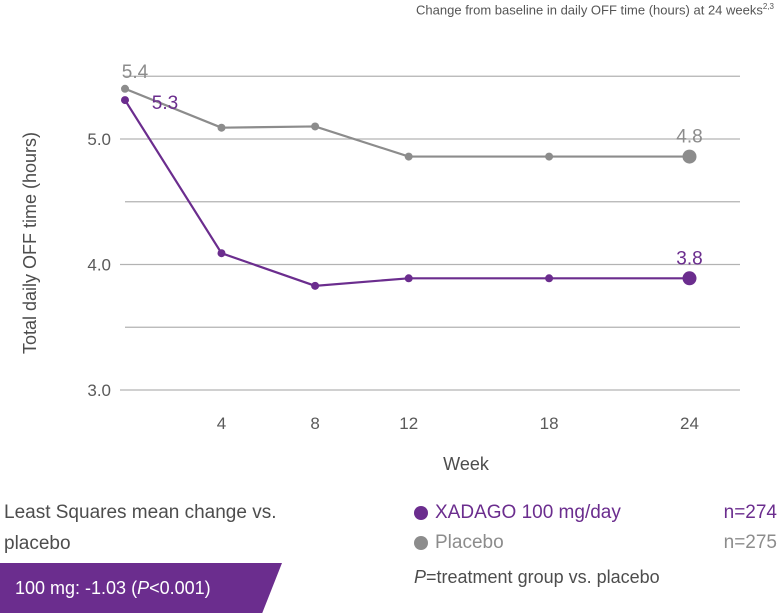 The image size is (780, 614). What do you see at coordinates (595, 543) in the screenshot?
I see `legend-item-placebo: Placebo n=275` at bounding box center [595, 543].